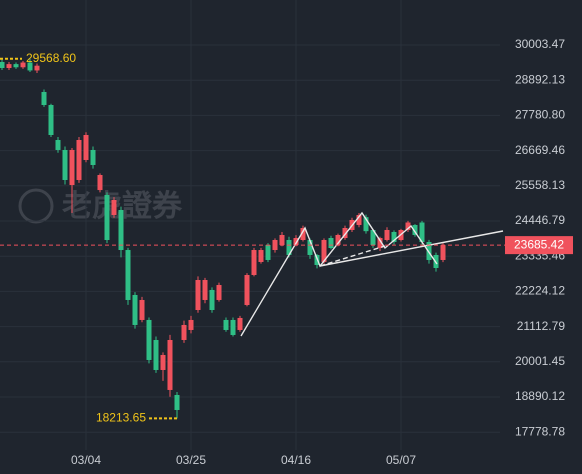 This screenshot has width=582, height=474. Describe the element at coordinates (401, 460) in the screenshot. I see `x-tick-label: 05/07` at that location.